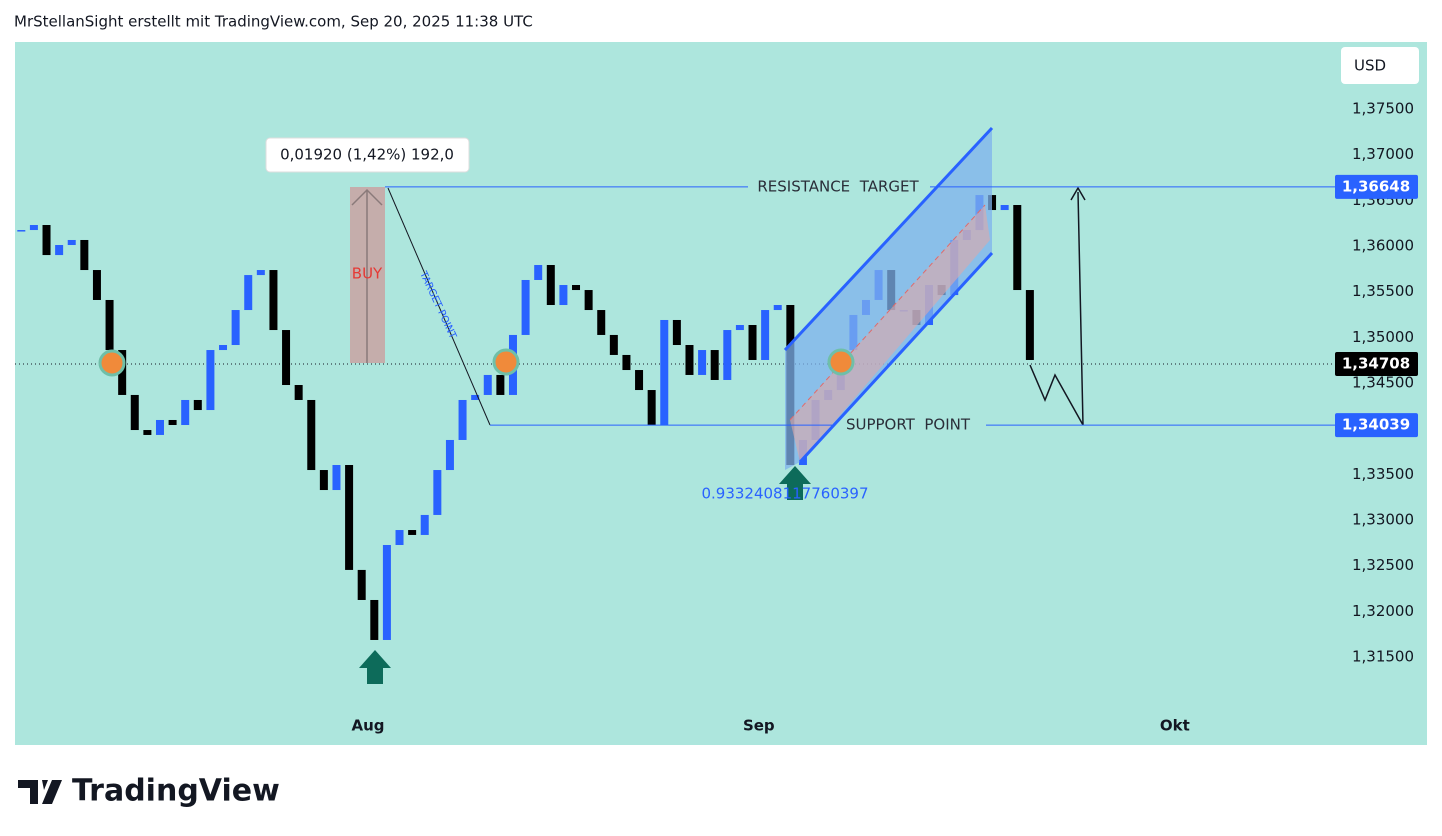  Describe the element at coordinates (1056, 308) in the screenshot. I see `projection` at that location.